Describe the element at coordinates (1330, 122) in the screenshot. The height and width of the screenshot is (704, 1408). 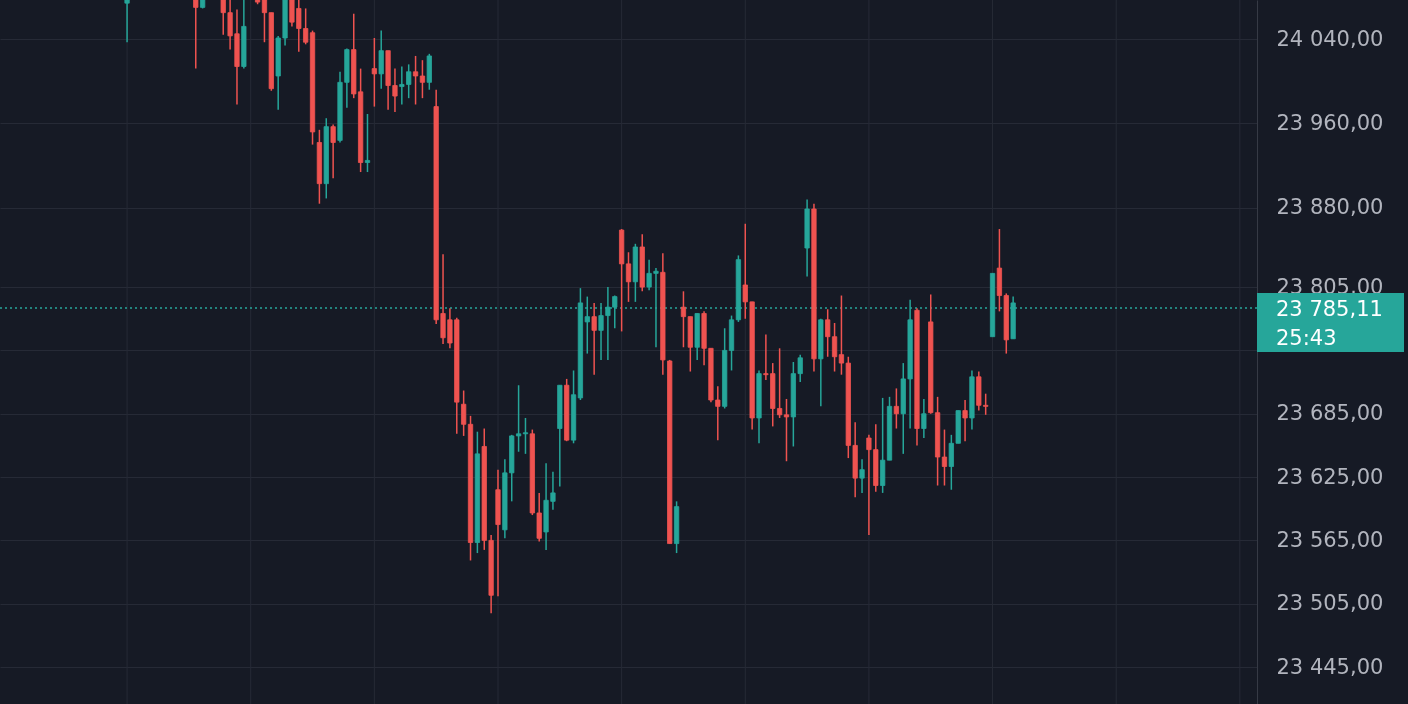
I see `y-tick-label: 23 960,00` at that location.